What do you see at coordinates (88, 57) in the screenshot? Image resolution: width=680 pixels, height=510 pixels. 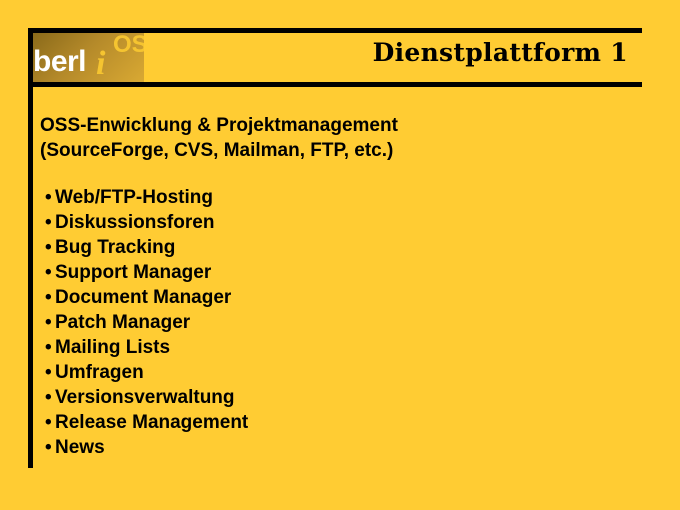 I see `berlios-logo: berl i OS` at bounding box center [88, 57].